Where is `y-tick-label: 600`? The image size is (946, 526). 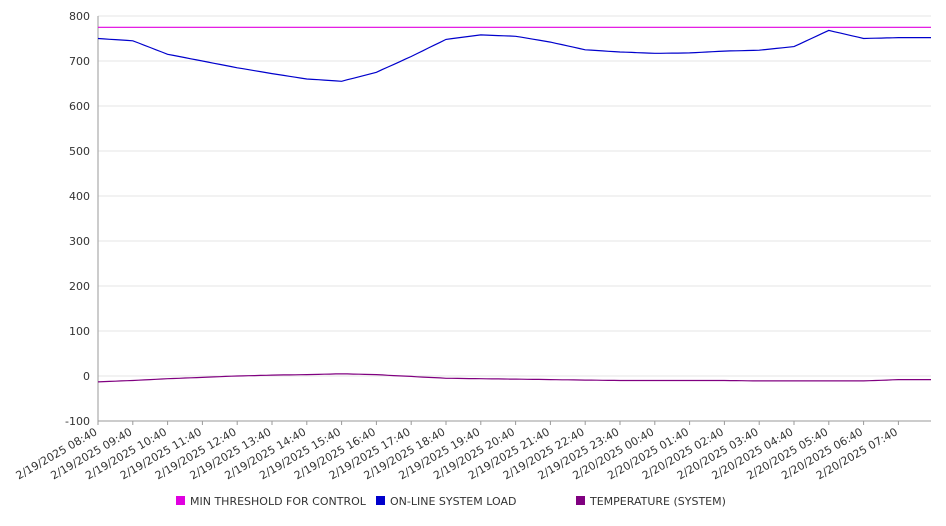 y-tick-label: 600 is located at coordinates (79, 106).